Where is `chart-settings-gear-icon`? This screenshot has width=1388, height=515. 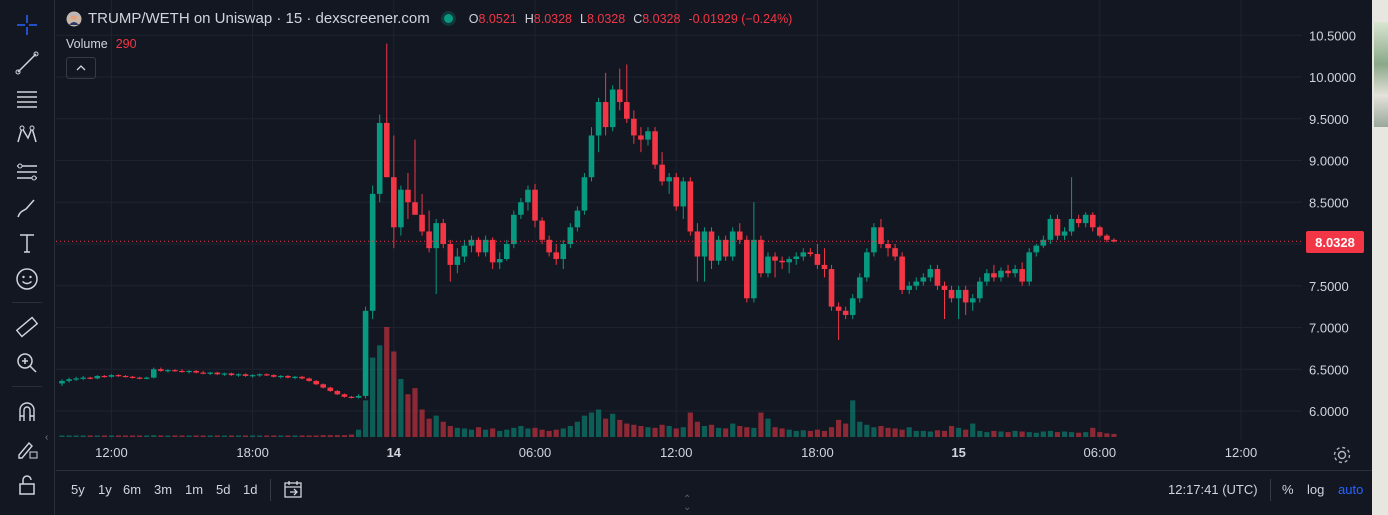
chart-settings-gear-icon is located at coordinates (1342, 455).